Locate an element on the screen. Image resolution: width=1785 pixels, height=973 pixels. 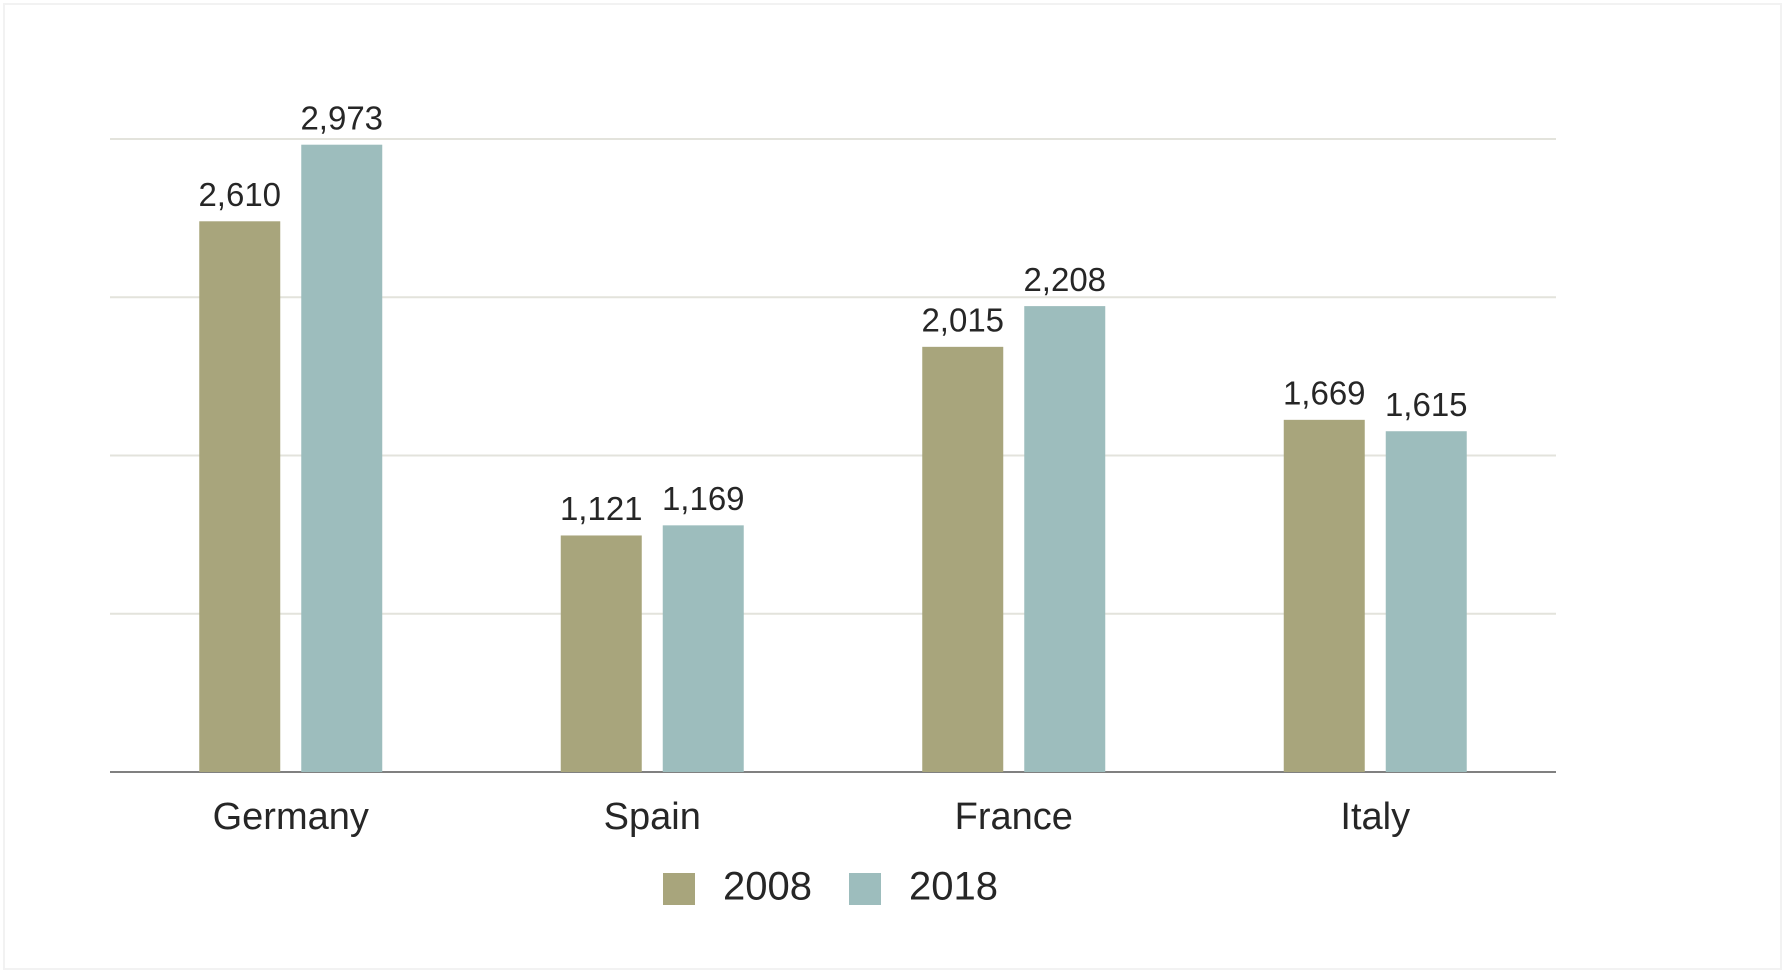
value-label: 1,615 is located at coordinates (1426, 404).